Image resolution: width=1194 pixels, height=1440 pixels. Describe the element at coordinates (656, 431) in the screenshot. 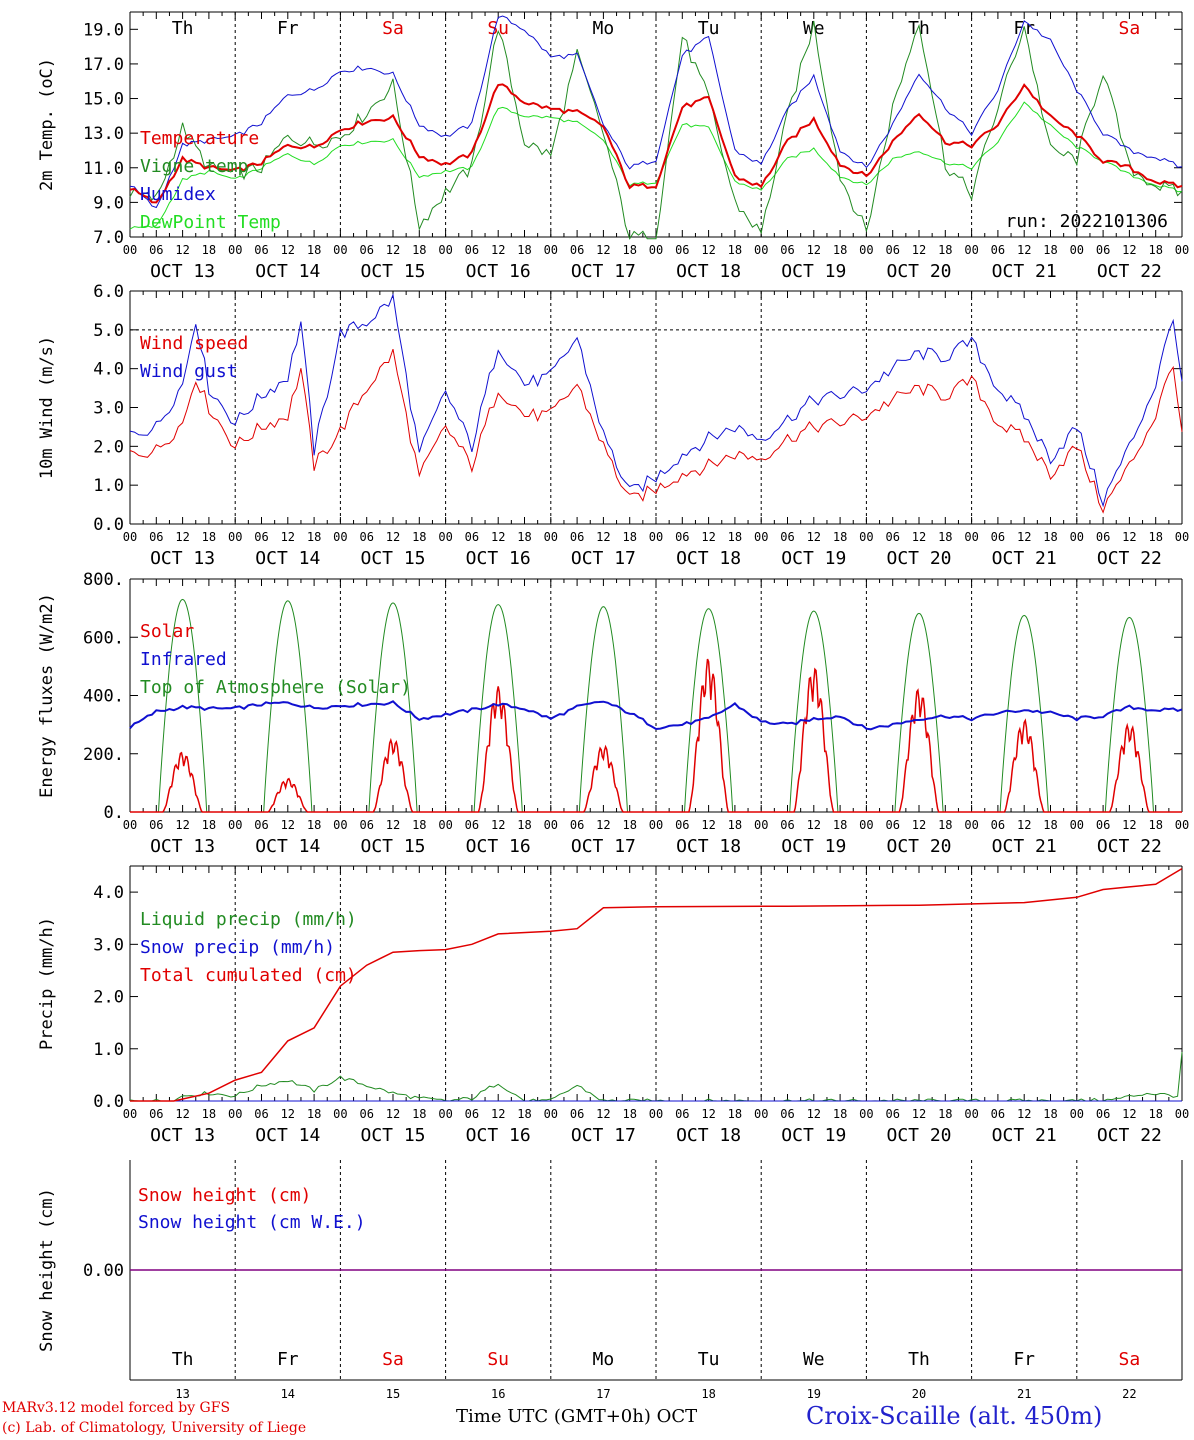

I see `wind-series-0-line` at that location.